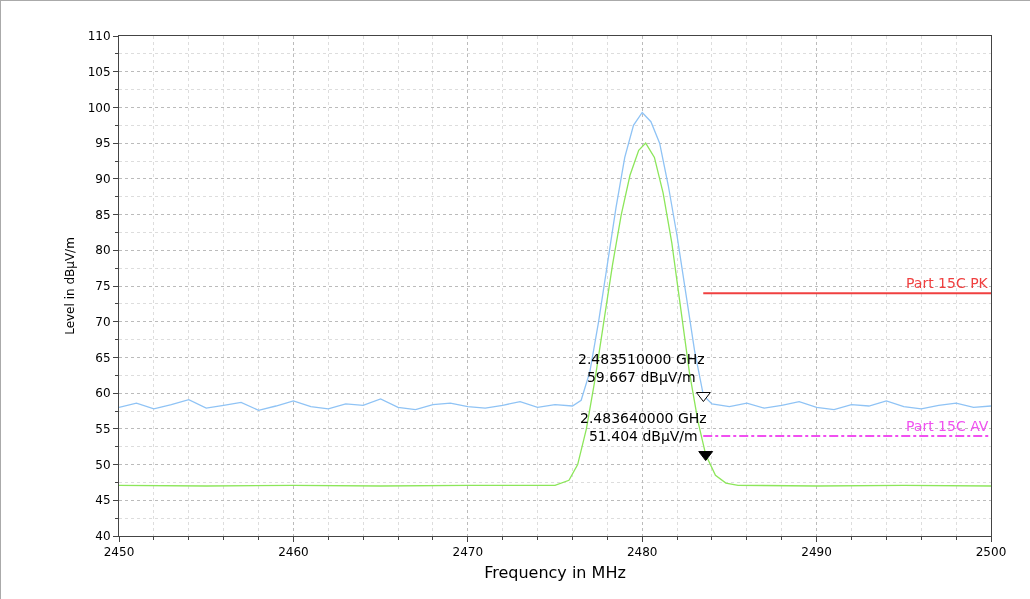 The image size is (1030, 599). I want to click on y-tick-label: 60, so click(103, 393).